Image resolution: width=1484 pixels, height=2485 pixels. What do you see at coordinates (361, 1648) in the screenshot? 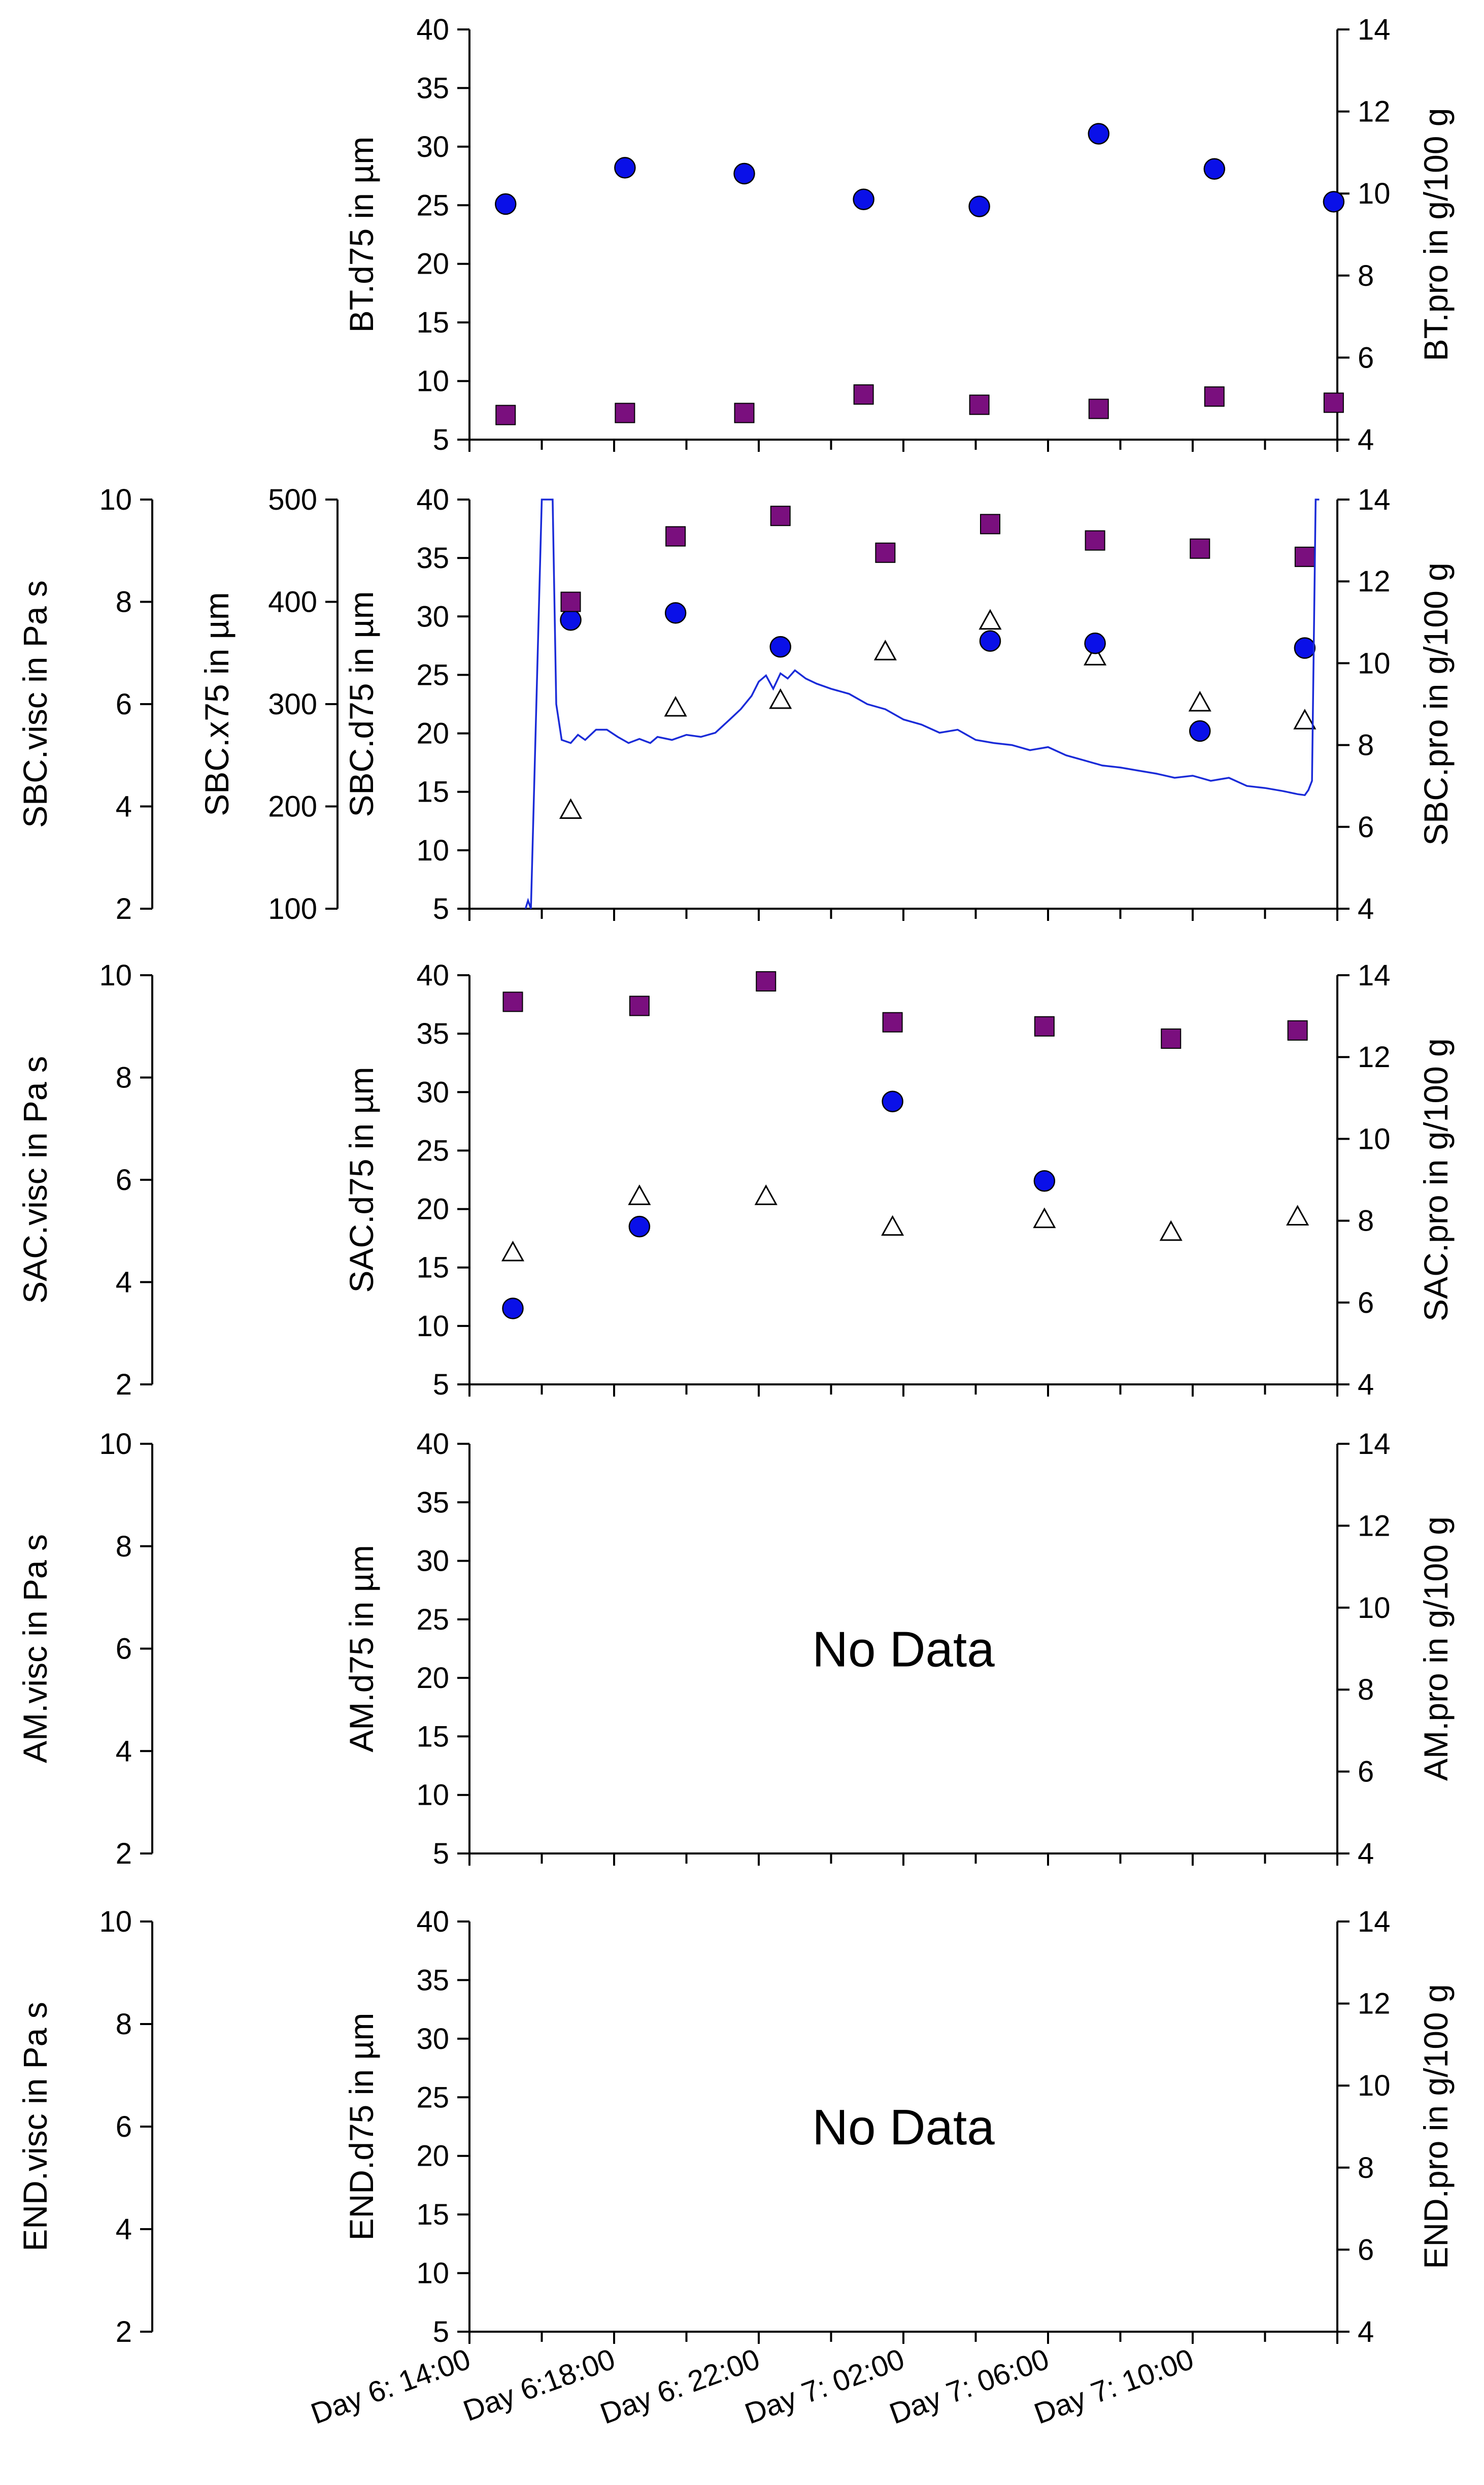
I see `d75-axis-title: AM.d75 in µm` at bounding box center [361, 1648].